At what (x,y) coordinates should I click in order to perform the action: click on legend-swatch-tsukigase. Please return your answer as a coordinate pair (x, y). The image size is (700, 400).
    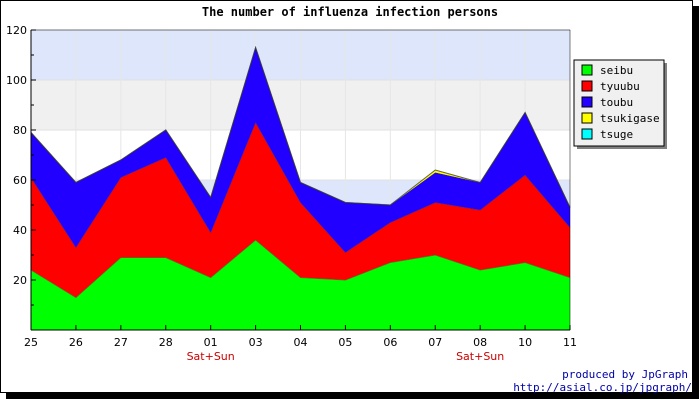
    Looking at the image, I should click on (587, 118).